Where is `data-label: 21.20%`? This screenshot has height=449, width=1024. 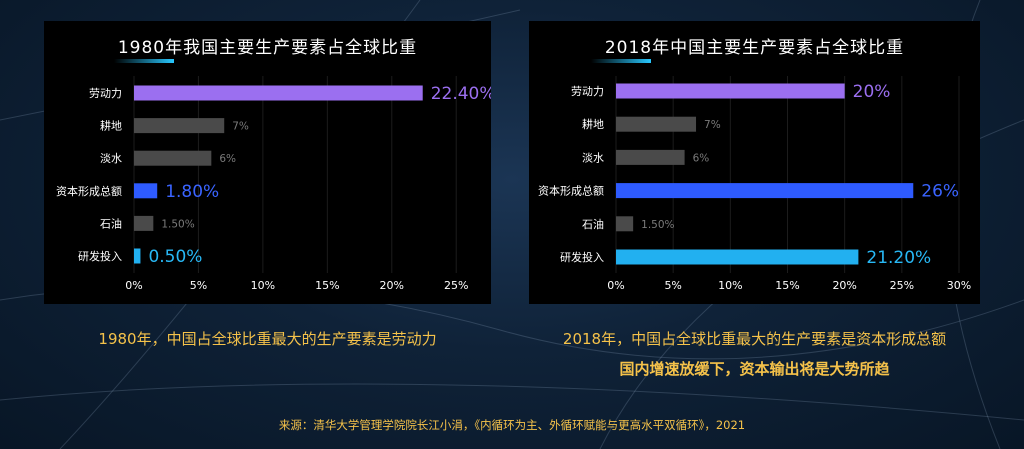
data-label: 21.20% is located at coordinates (898, 258).